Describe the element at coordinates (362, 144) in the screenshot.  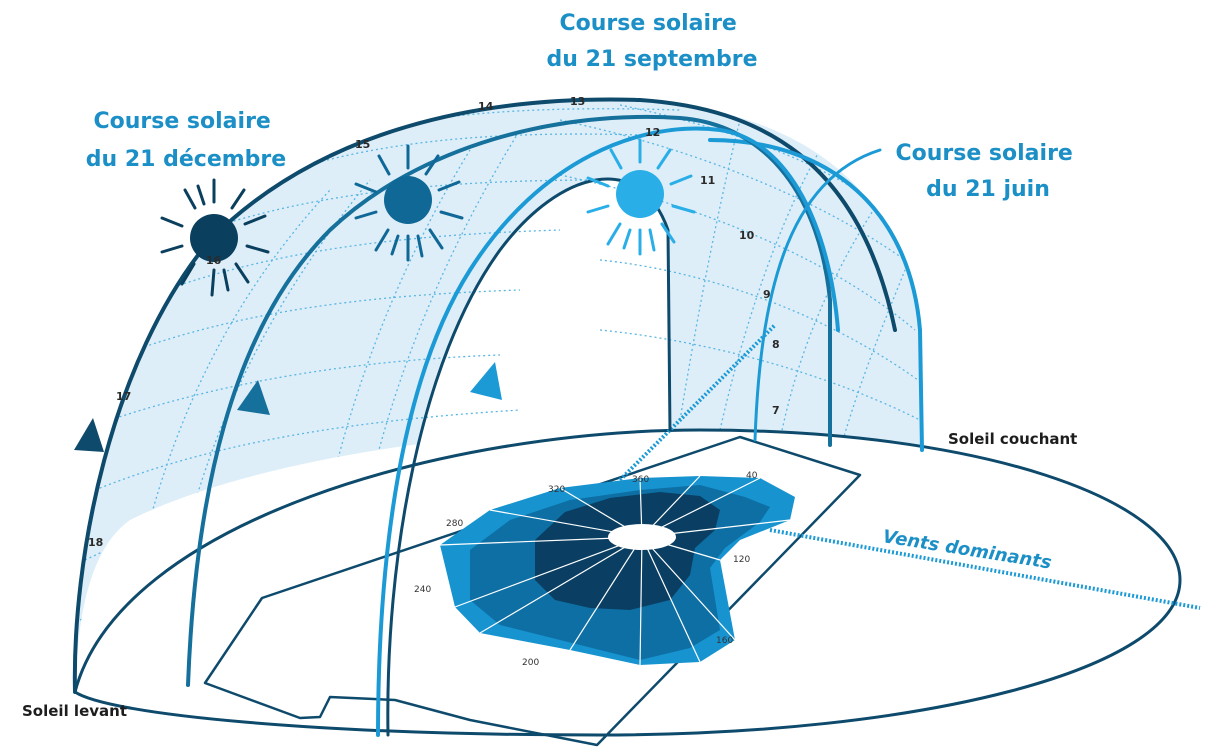
I see `hour-label: 15` at that location.